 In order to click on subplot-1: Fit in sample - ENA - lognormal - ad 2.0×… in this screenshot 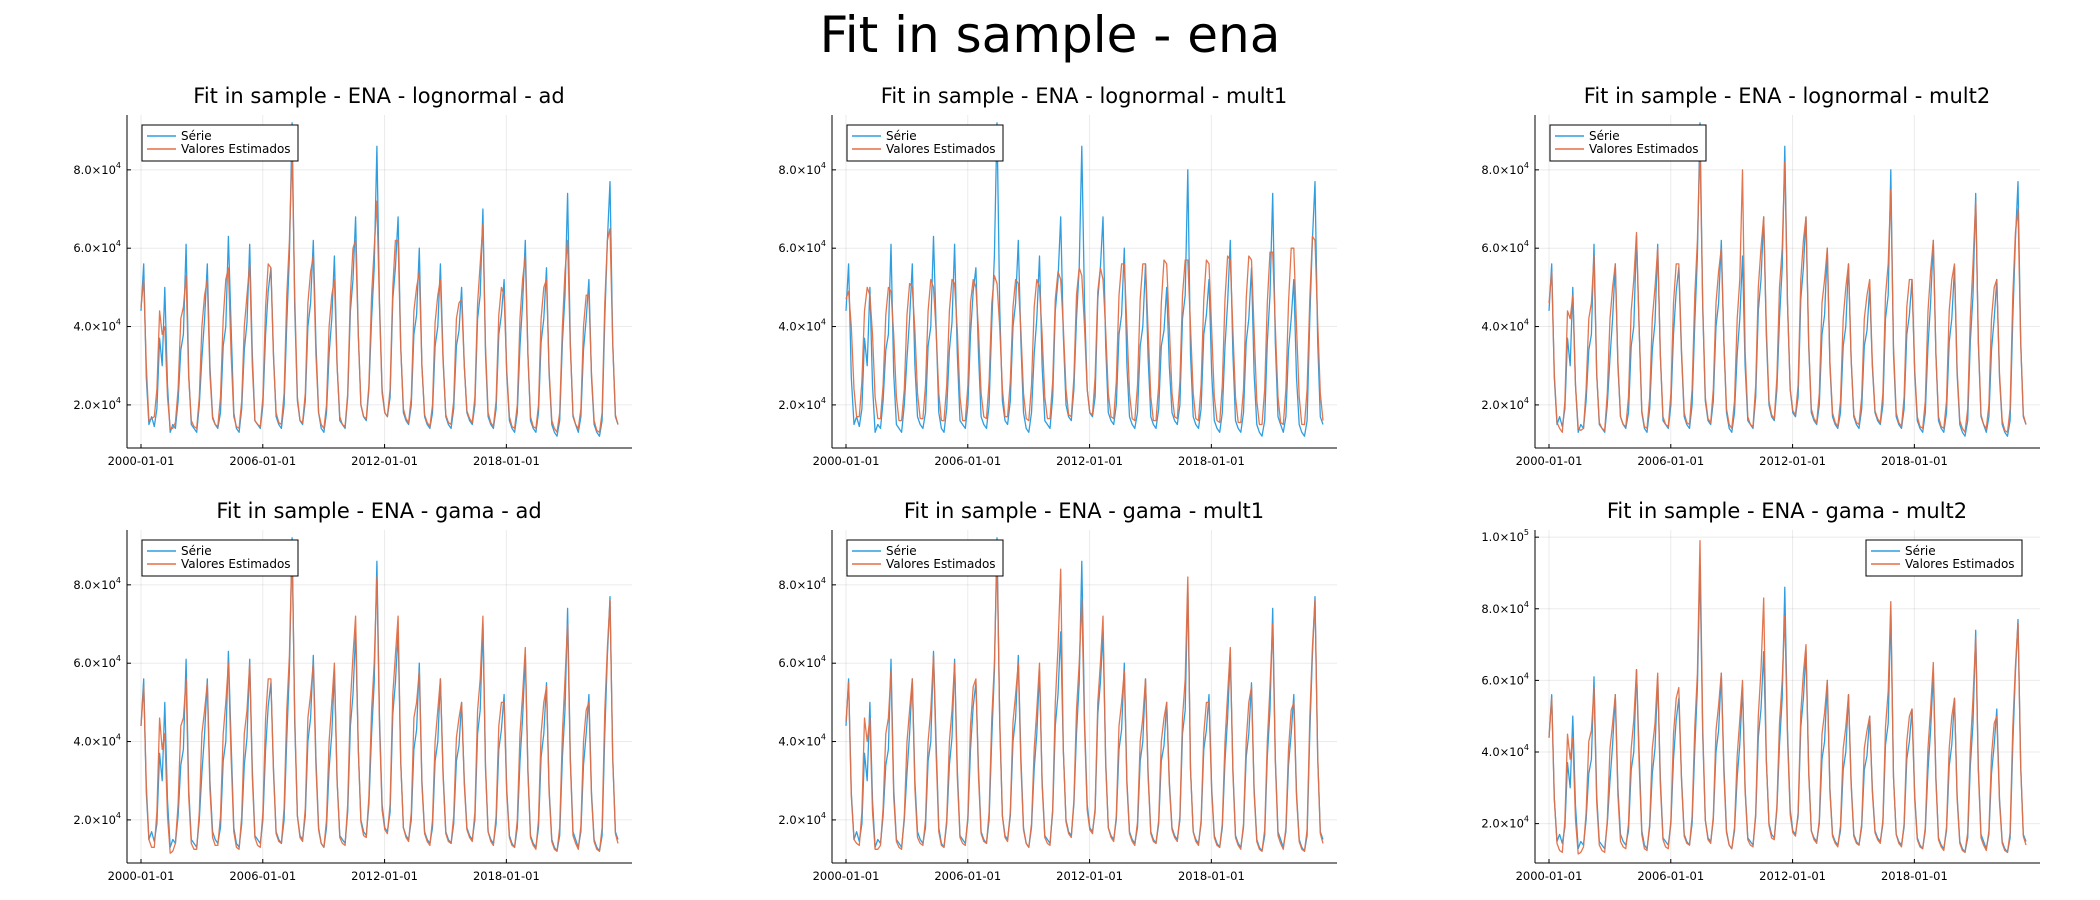, I will do `click(352, 276)`.